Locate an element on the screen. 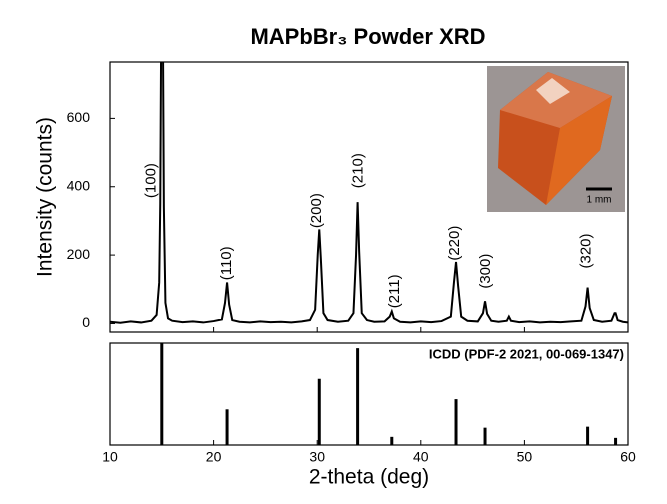 The height and width of the screenshot is (504, 667). y-tick-label: 0 is located at coordinates (86, 322).